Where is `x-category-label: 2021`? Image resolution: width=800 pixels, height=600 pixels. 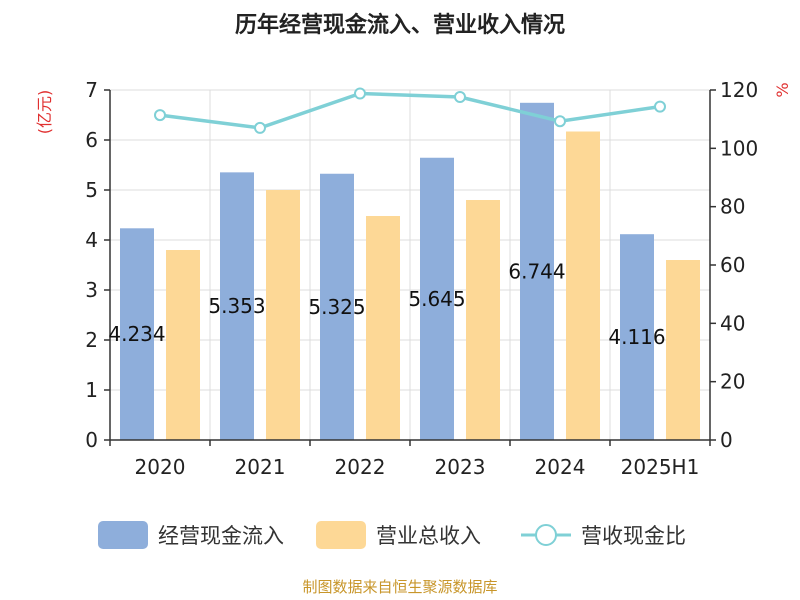
x-category-label: 2021 is located at coordinates (260, 467).